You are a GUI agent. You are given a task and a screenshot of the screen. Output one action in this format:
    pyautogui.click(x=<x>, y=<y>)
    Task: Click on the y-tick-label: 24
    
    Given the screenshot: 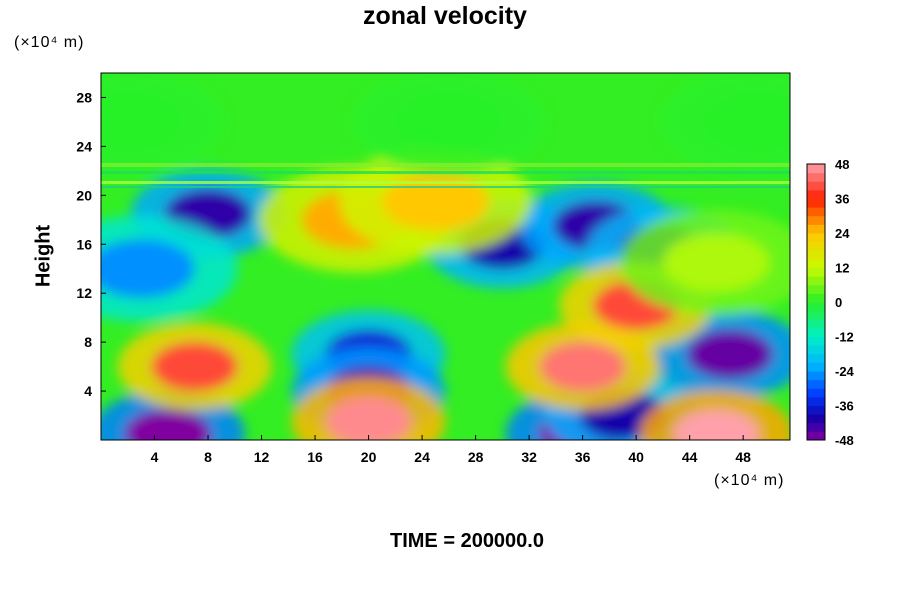 What is the action you would take?
    pyautogui.click(x=84, y=146)
    